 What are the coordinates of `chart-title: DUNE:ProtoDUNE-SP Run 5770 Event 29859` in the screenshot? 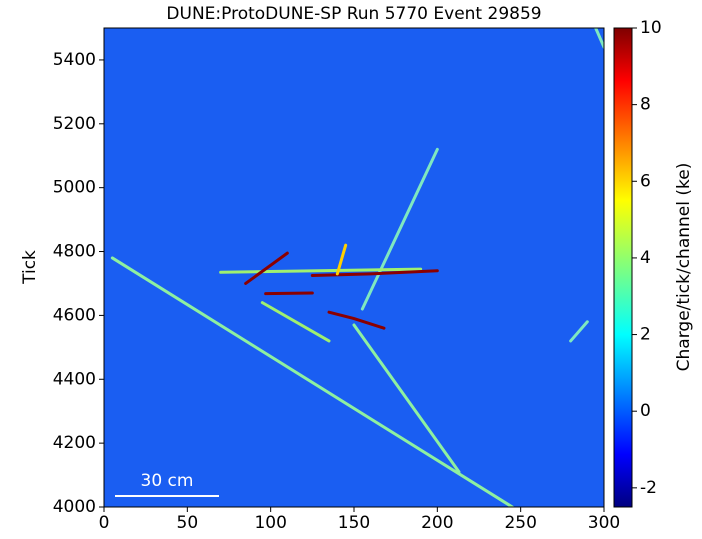 It's located at (353, 14).